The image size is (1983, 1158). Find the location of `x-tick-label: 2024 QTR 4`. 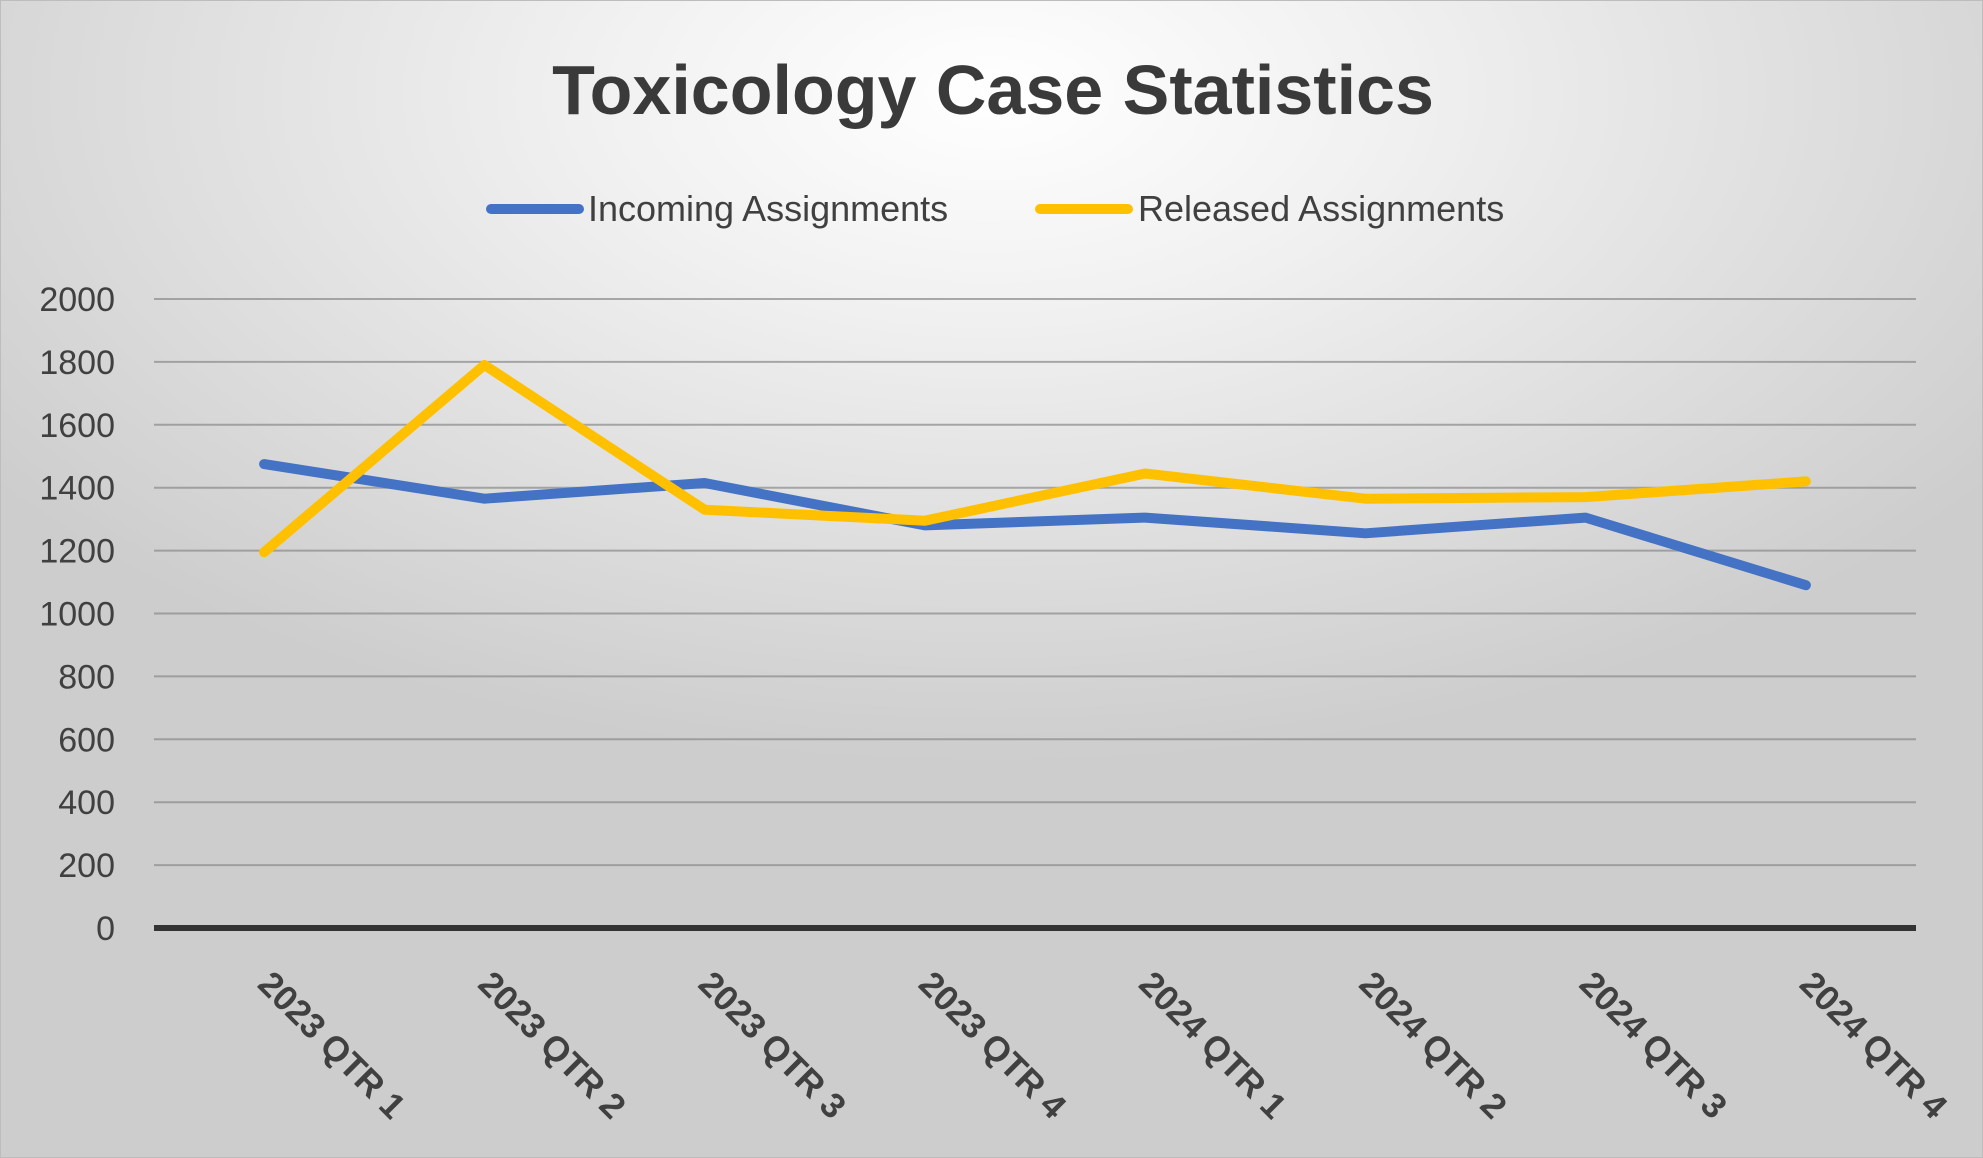

x-tick-label: 2024 QTR 4 is located at coordinates (1873, 1045).